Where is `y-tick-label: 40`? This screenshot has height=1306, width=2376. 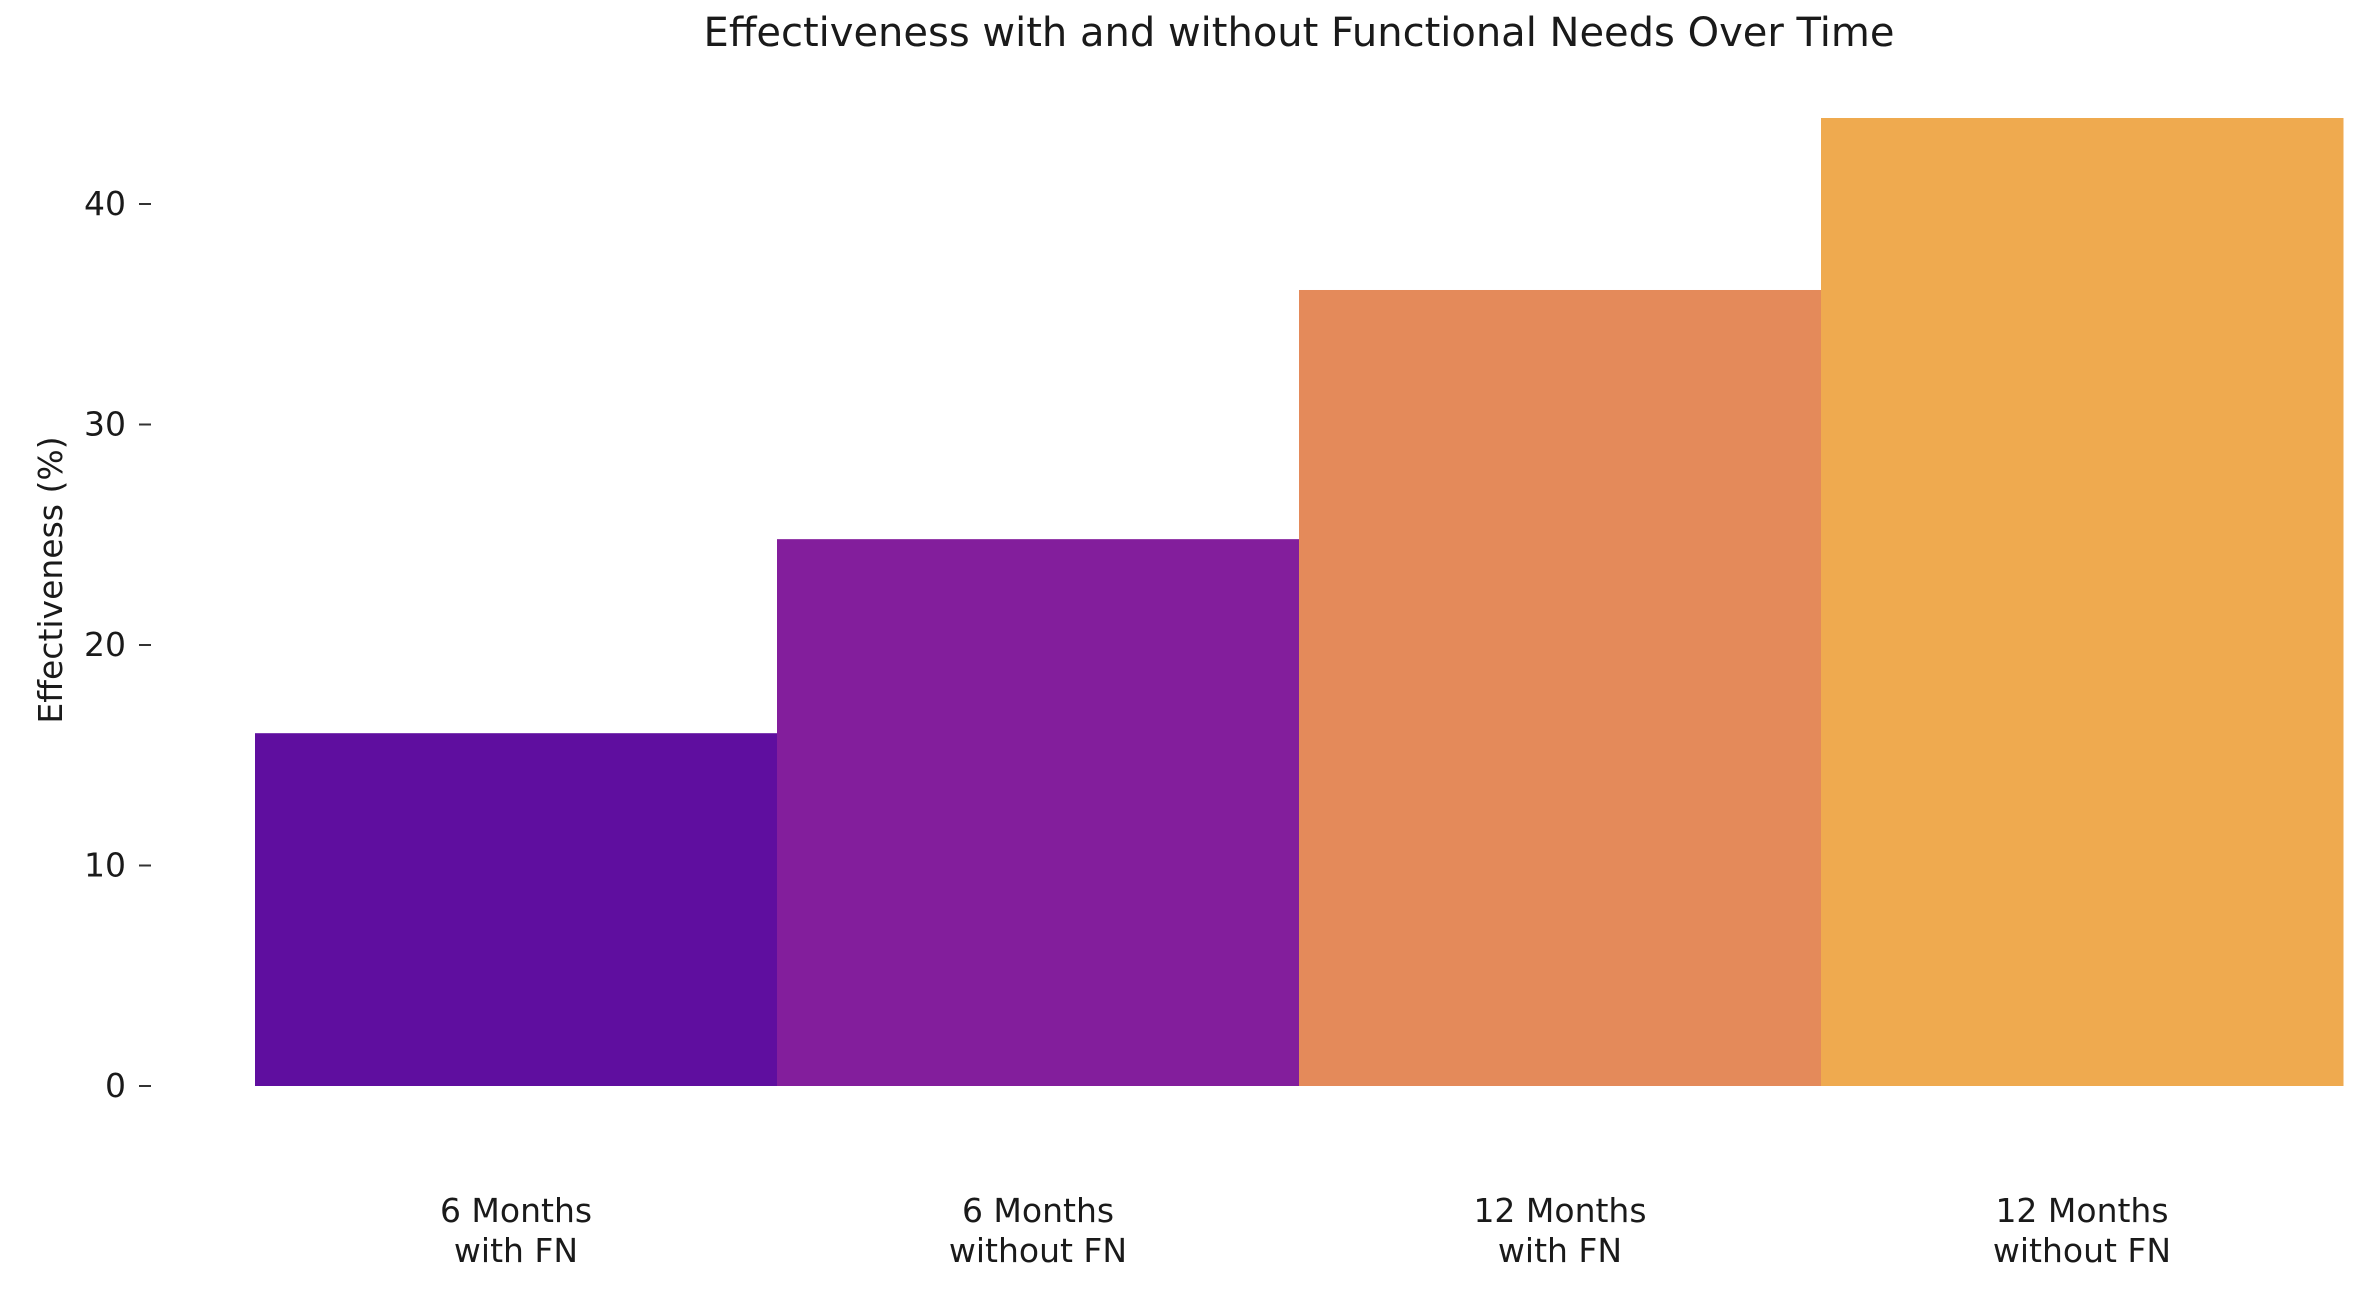
y-tick-label: 40 is located at coordinates (105, 203).